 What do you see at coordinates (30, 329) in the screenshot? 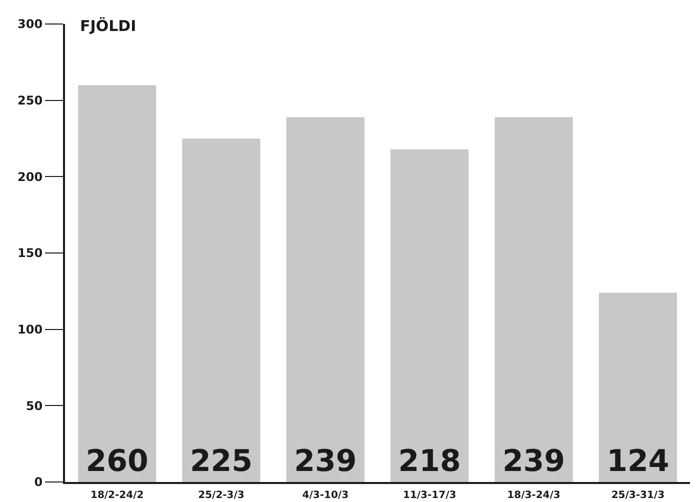
I see `y-tick-label: 100` at bounding box center [30, 329].